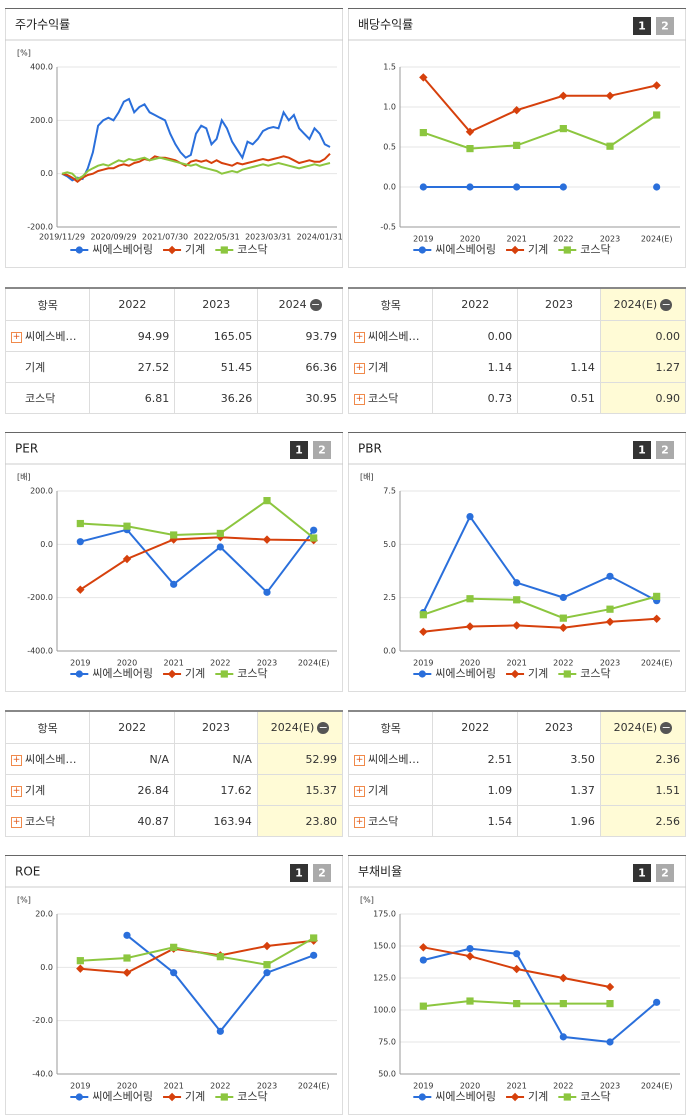 The width and height of the screenshot is (691, 1115). Describe the element at coordinates (643, 790) in the screenshot. I see `table-cell: 1.51` at that location.